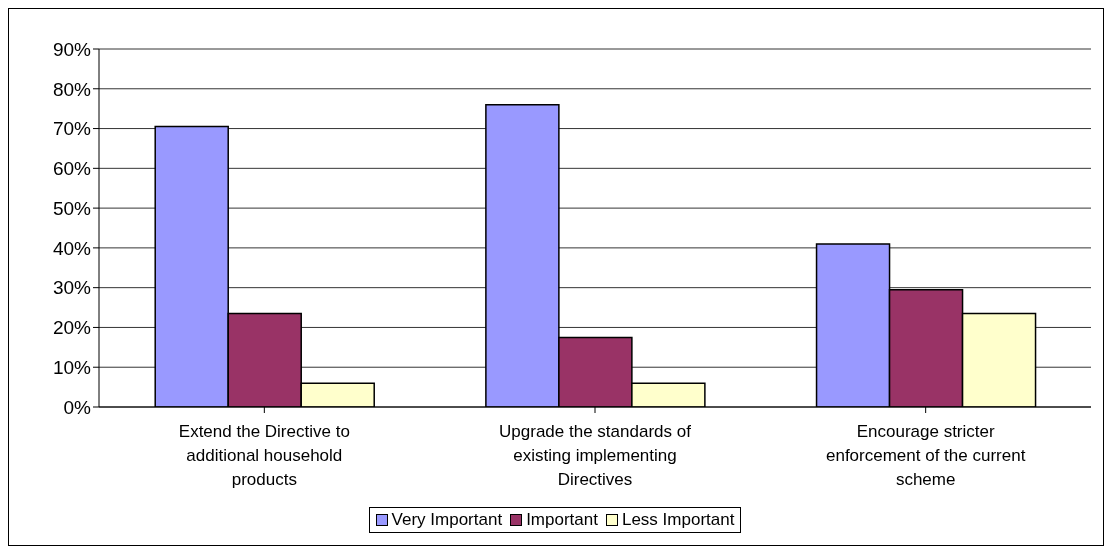  What do you see at coordinates (72, 288) in the screenshot?
I see `y-tick-label: 30%` at bounding box center [72, 288].